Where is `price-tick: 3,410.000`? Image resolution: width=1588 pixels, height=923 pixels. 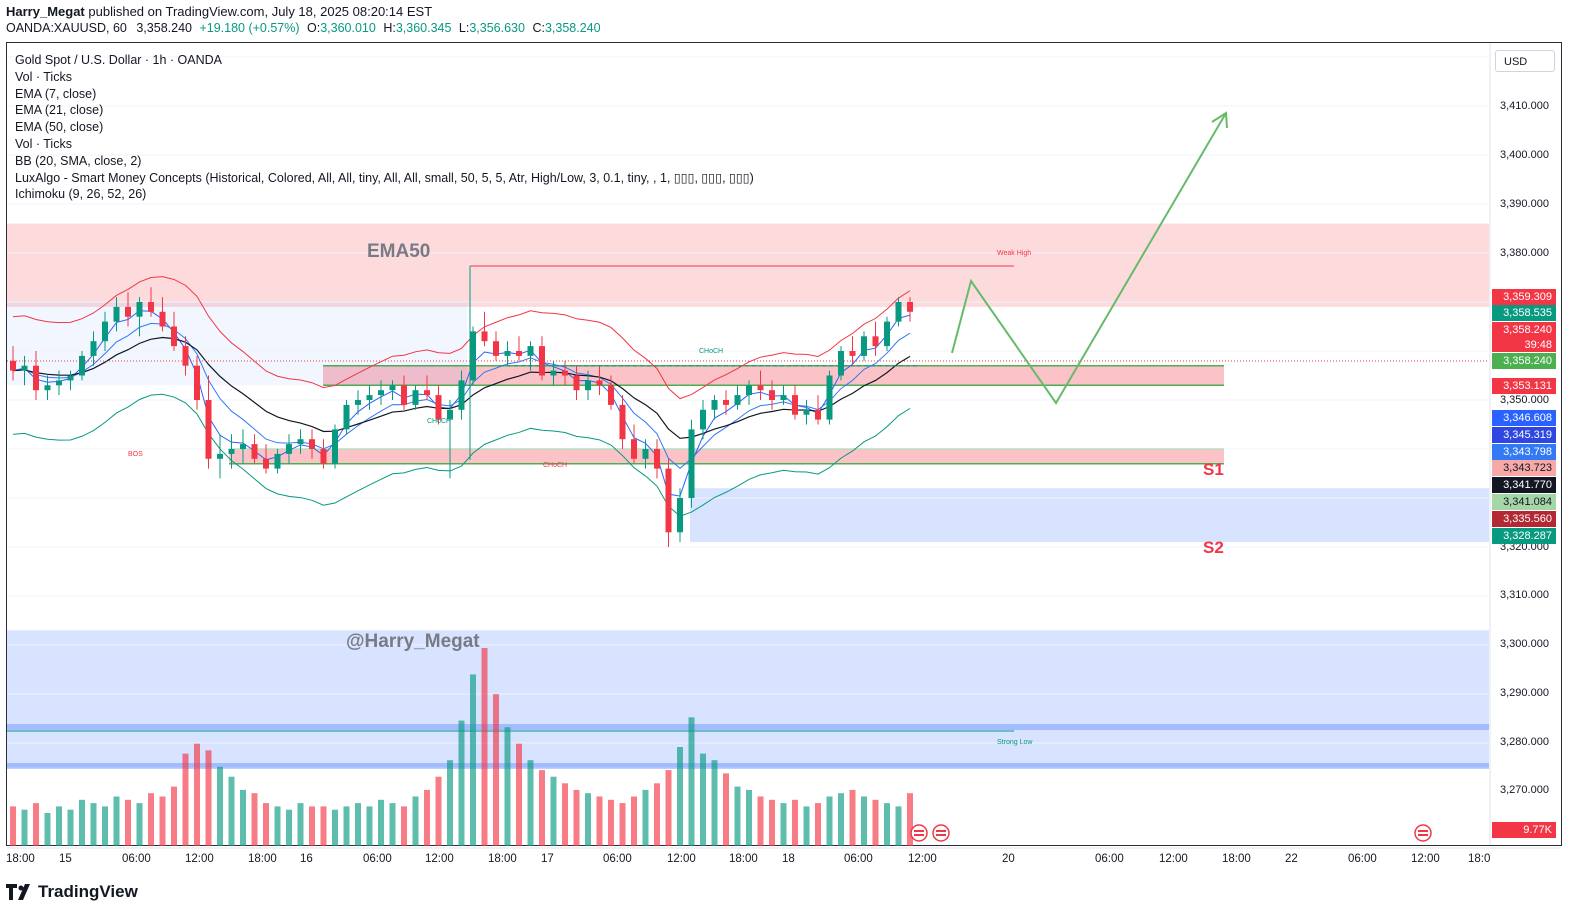 price-tick: 3,410.000 is located at coordinates (1524, 106).